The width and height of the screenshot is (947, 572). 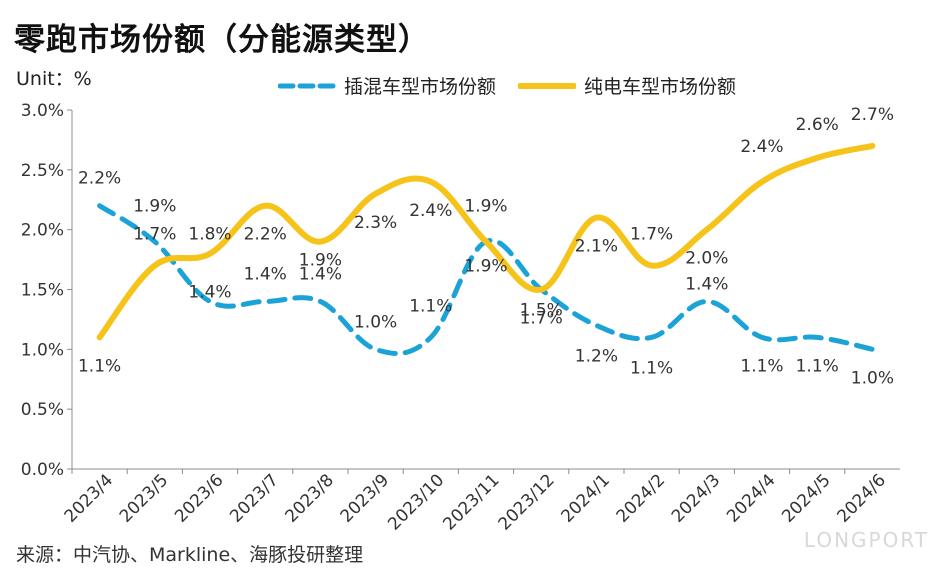 What do you see at coordinates (872, 115) in the screenshot?
I see `data-label: 2.7%` at bounding box center [872, 115].